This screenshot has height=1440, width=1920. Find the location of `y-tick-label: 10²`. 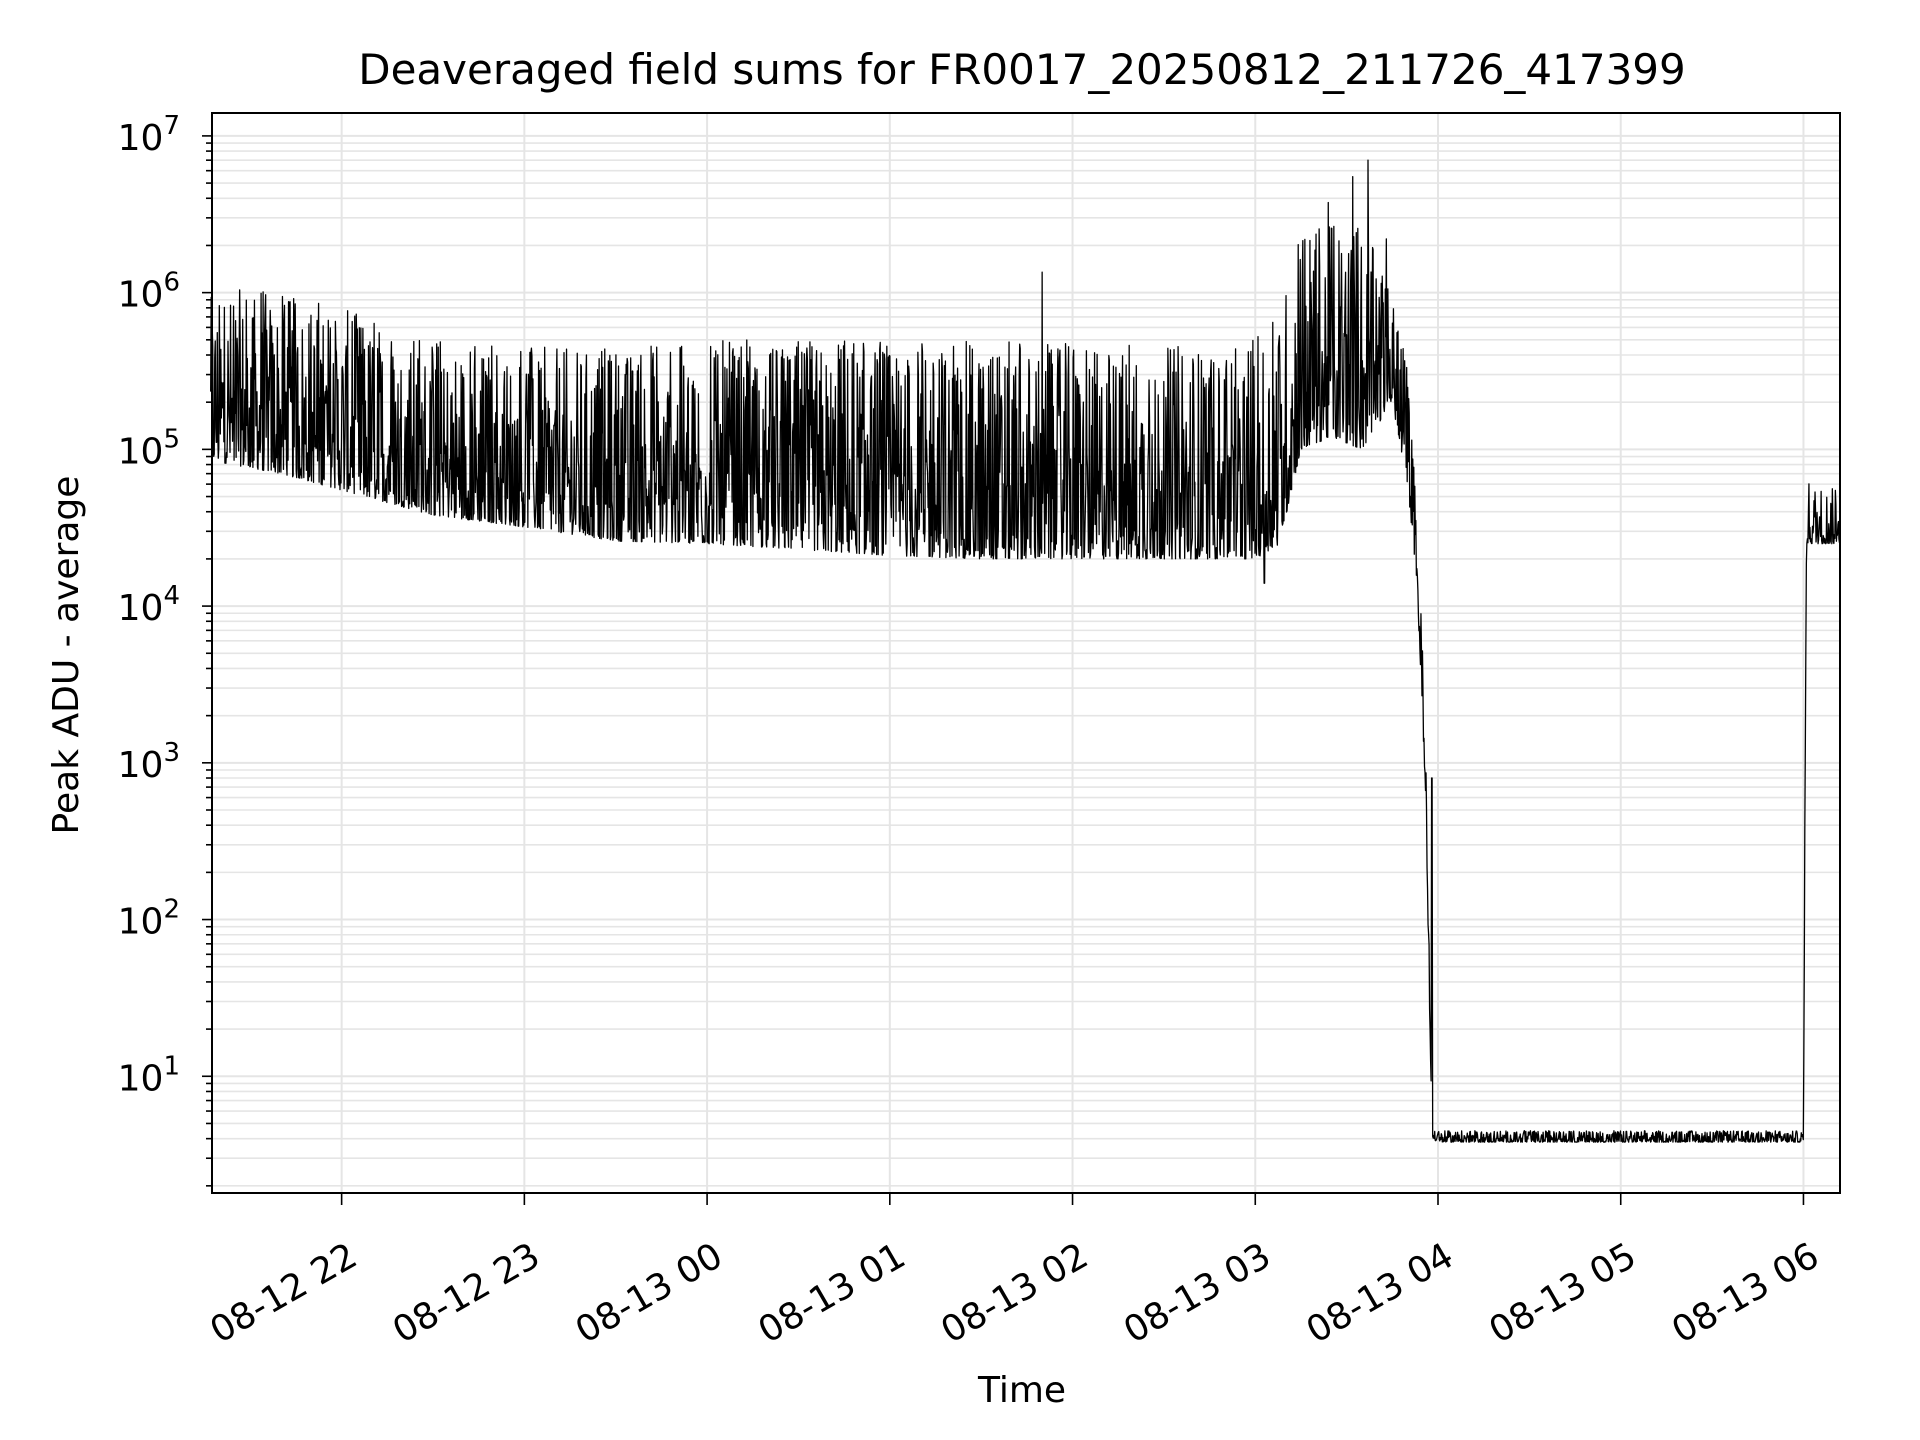

y-tick-label: 10² is located at coordinates (149, 919).